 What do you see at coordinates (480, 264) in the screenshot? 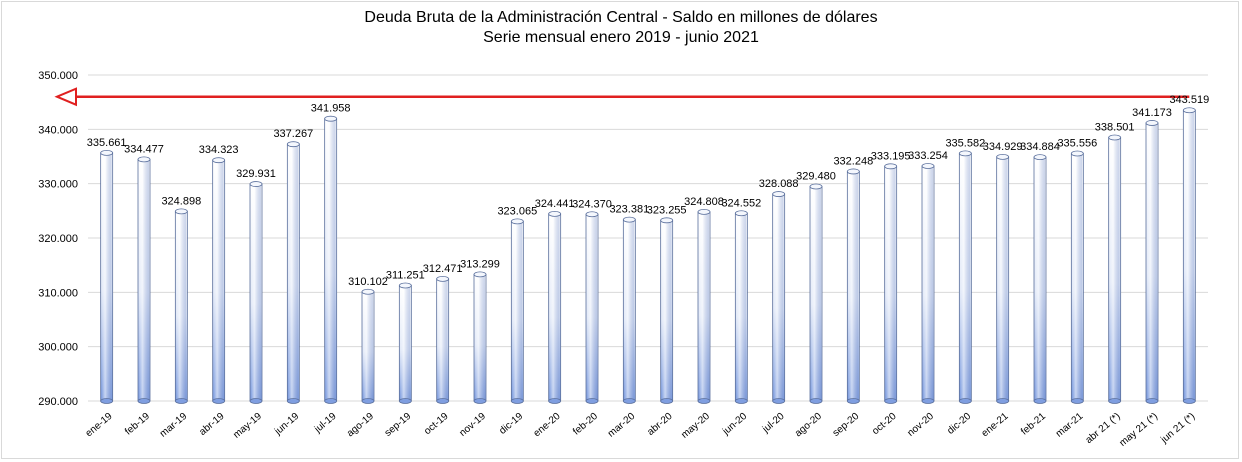
I see `data-label: 313.299` at bounding box center [480, 264].